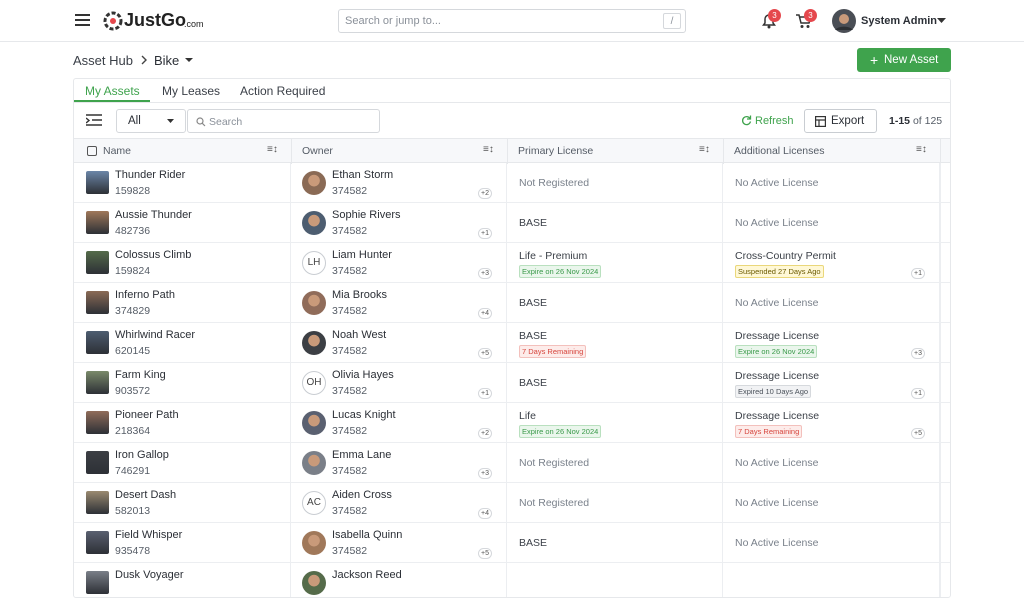  What do you see at coordinates (844, 21) in the screenshot?
I see `user-avatar` at bounding box center [844, 21].